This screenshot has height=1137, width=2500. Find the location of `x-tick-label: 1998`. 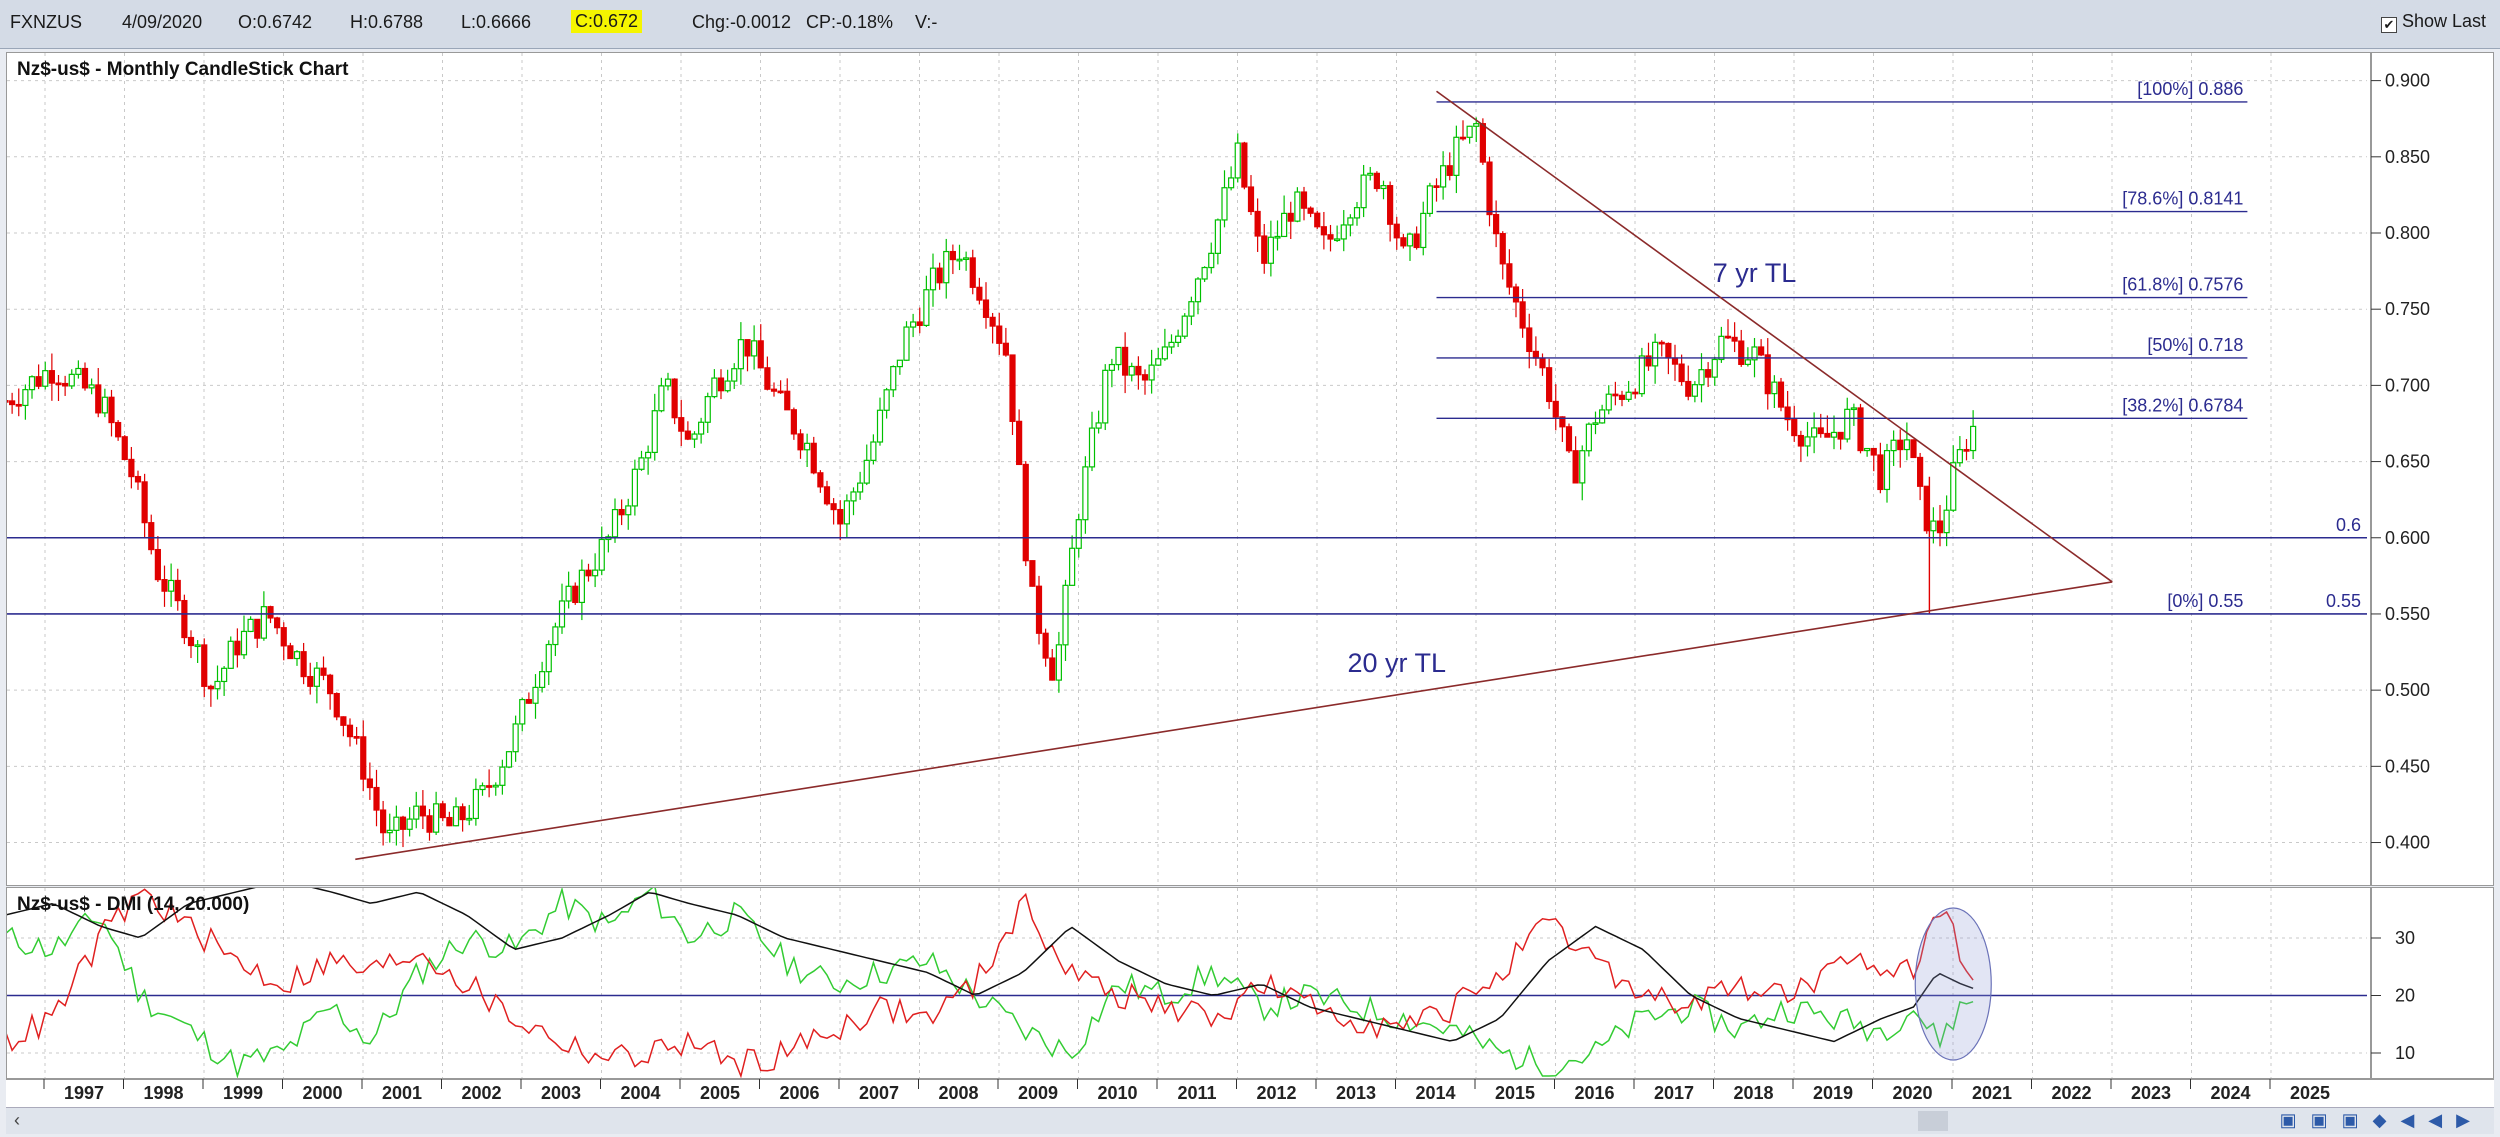

x-tick-label: 1998 is located at coordinates (163, 1093).